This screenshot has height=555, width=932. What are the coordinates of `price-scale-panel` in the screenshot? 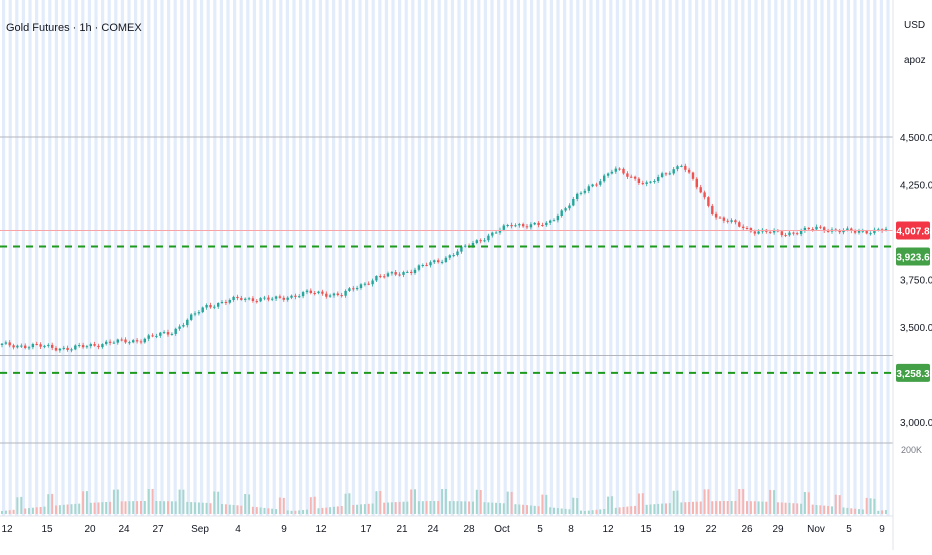 It's located at (912, 275).